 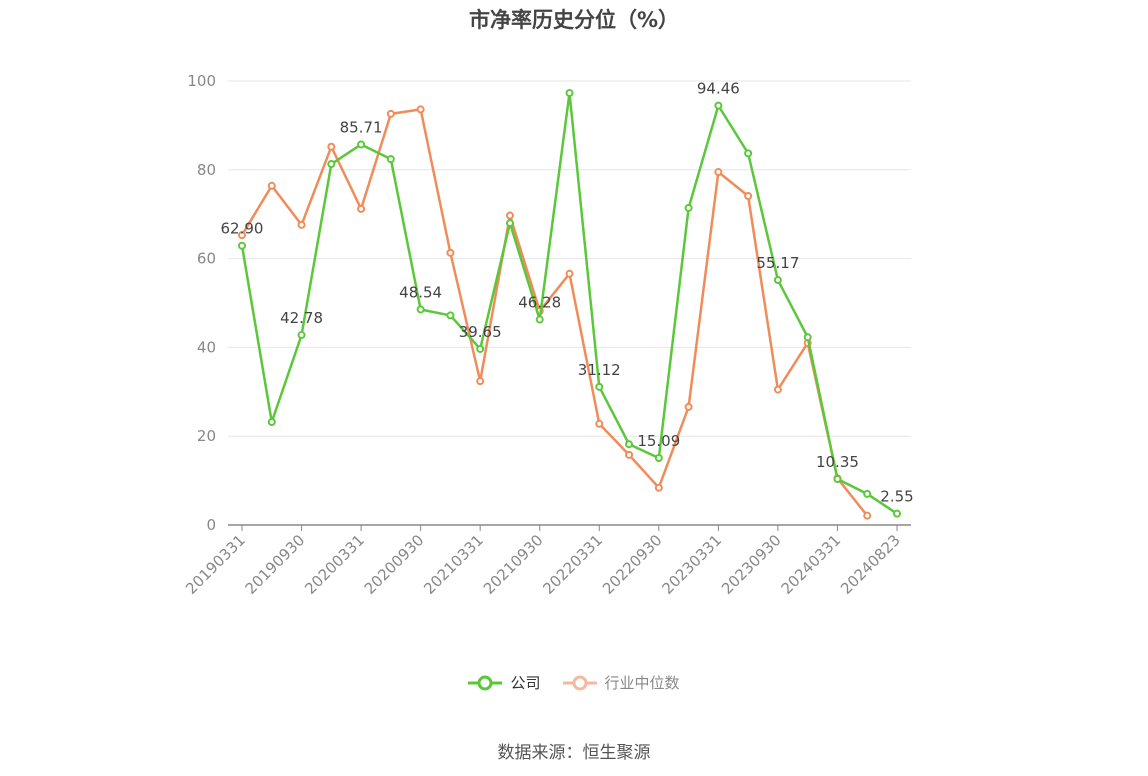 I want to click on data-label: 55.17, so click(x=777, y=263).